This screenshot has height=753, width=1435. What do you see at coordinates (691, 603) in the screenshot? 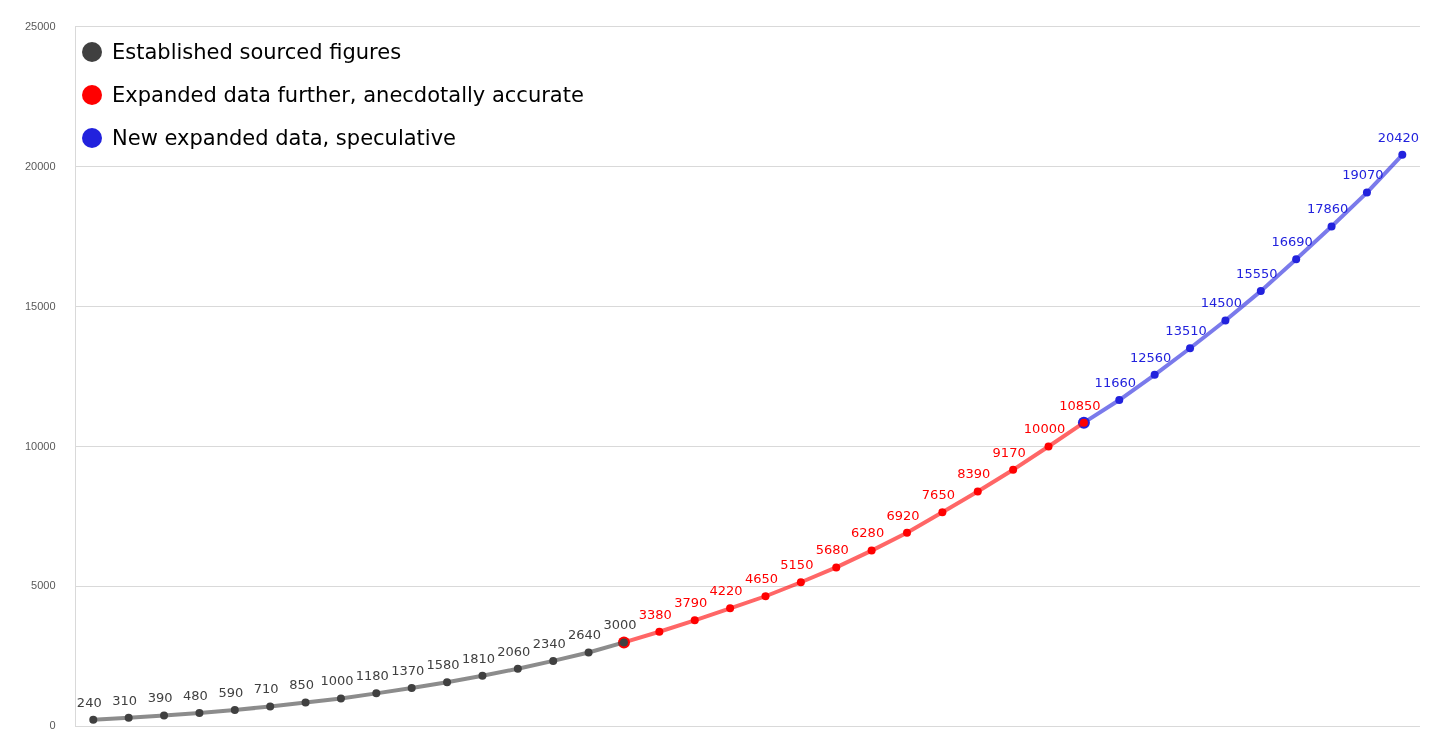
I see `data-label: 3790` at bounding box center [691, 603].